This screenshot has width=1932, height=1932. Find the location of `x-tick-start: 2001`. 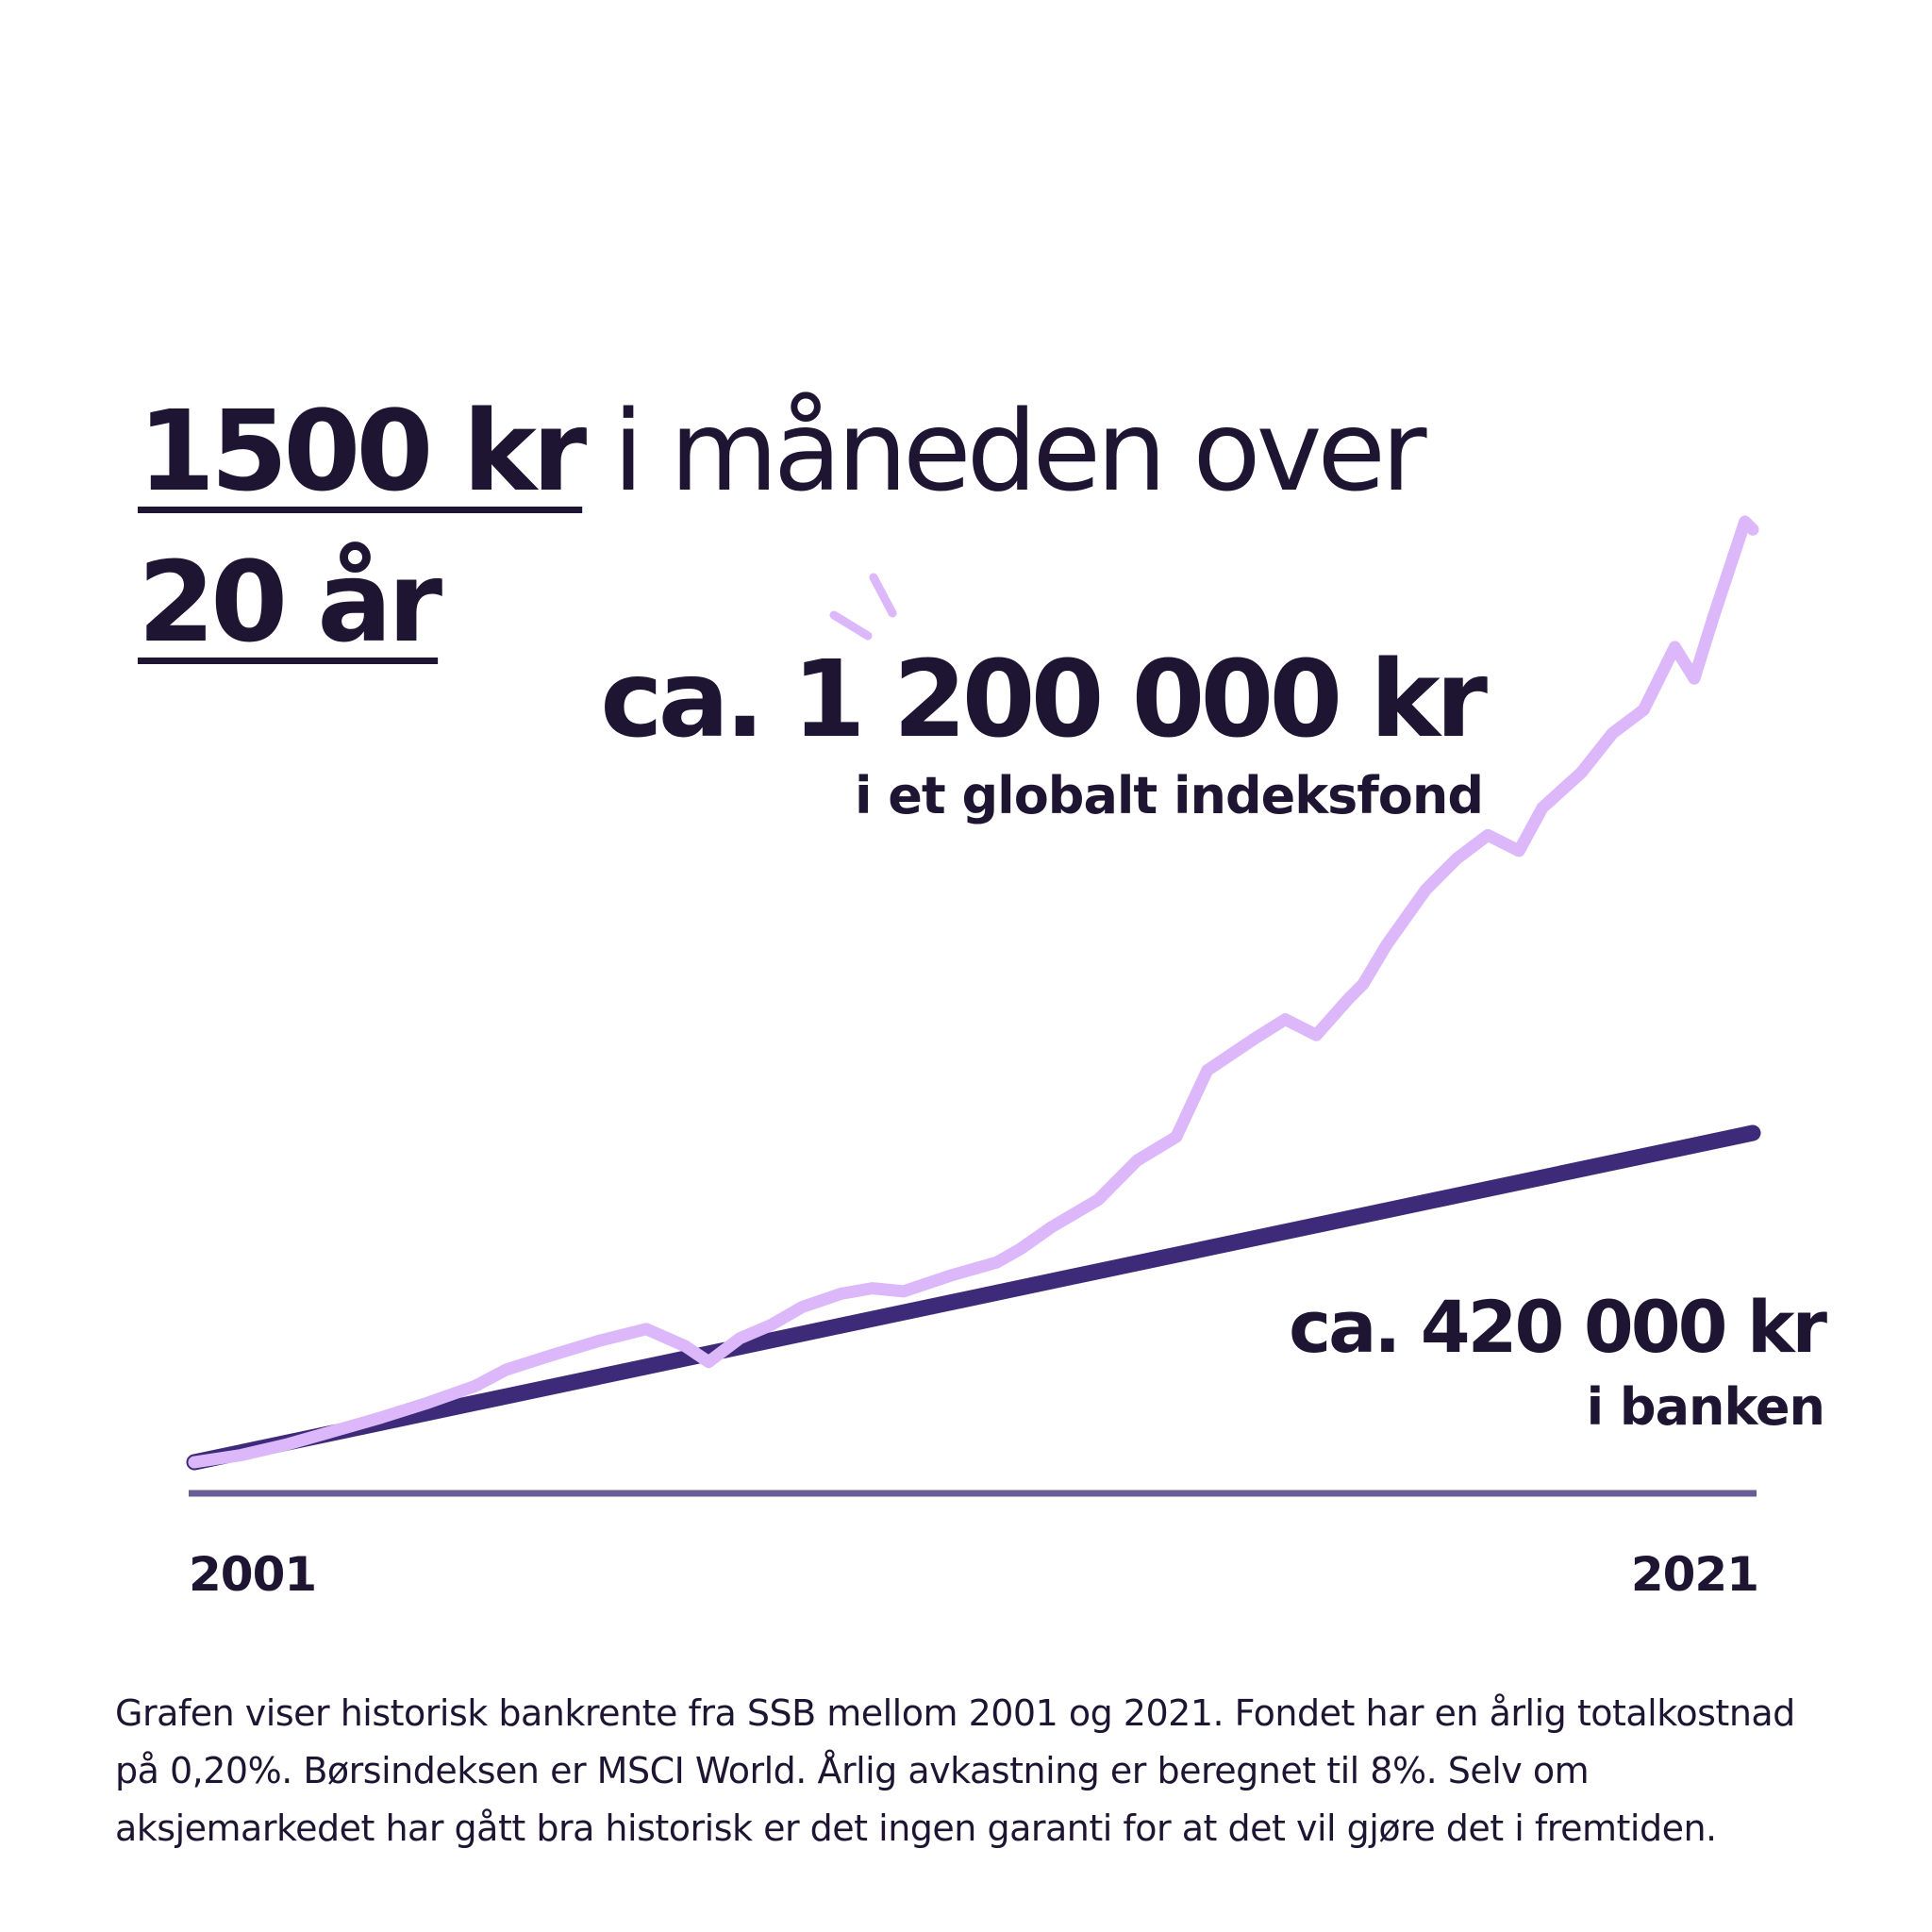

x-tick-start: 2001 is located at coordinates (253, 1574).